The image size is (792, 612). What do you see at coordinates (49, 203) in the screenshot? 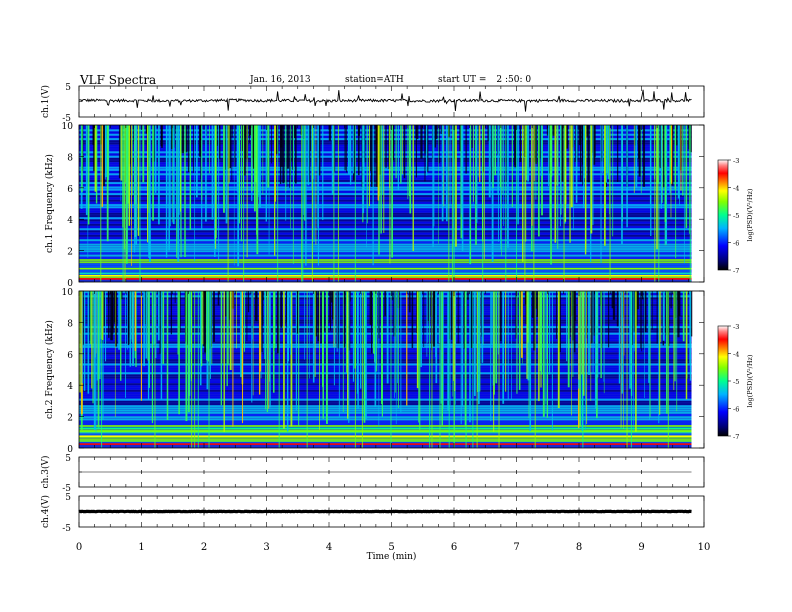
I see `y-axis-label: ch.1 Frequency (kHz)` at bounding box center [49, 203].